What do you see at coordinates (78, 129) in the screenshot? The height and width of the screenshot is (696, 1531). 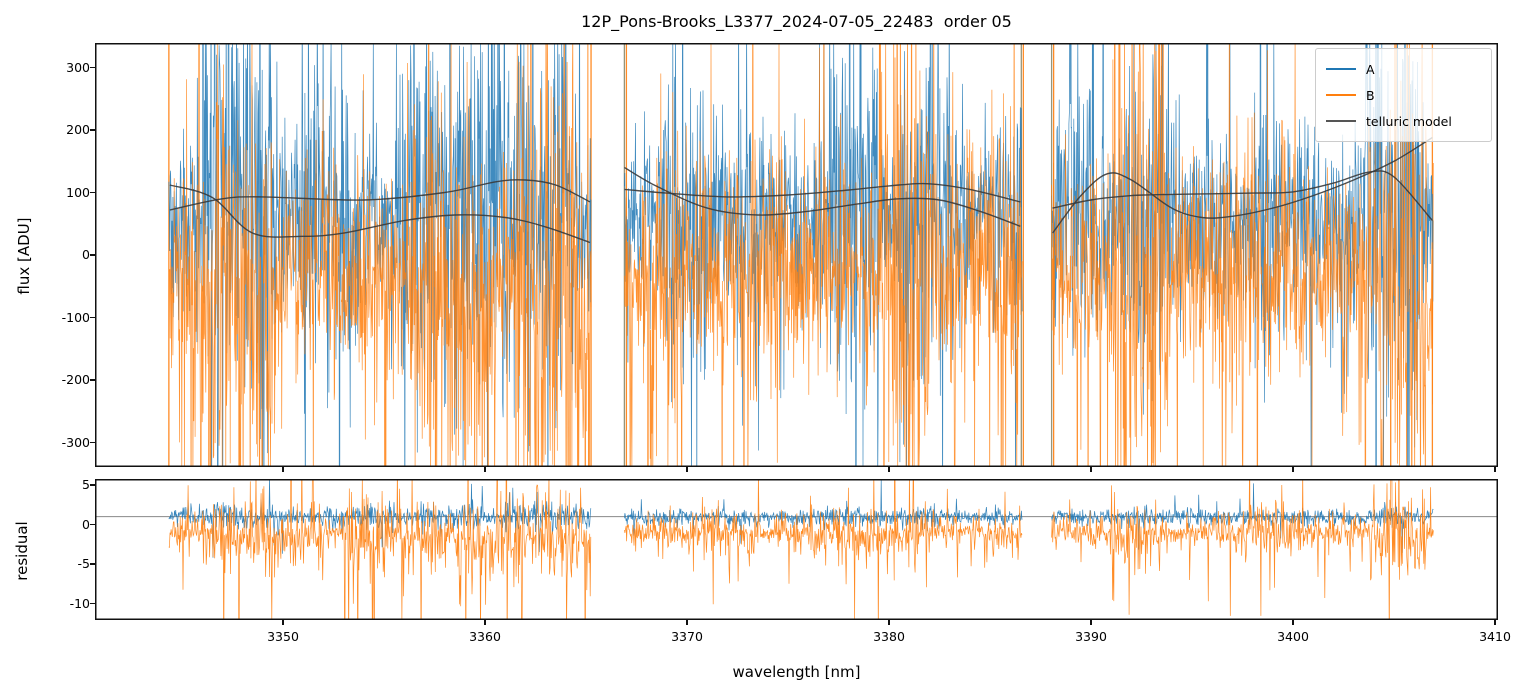 I see `tick-label: 200` at bounding box center [78, 129].